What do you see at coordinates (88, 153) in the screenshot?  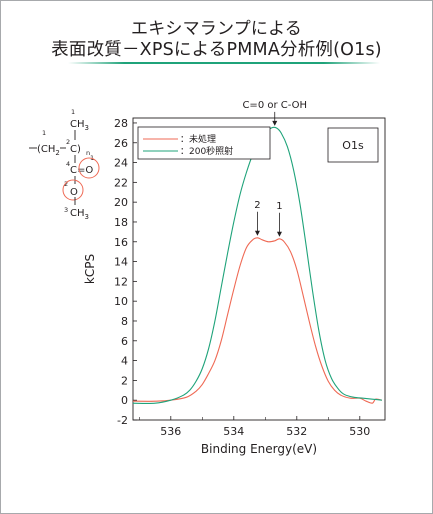 I see `mol-n: n` at bounding box center [88, 153].